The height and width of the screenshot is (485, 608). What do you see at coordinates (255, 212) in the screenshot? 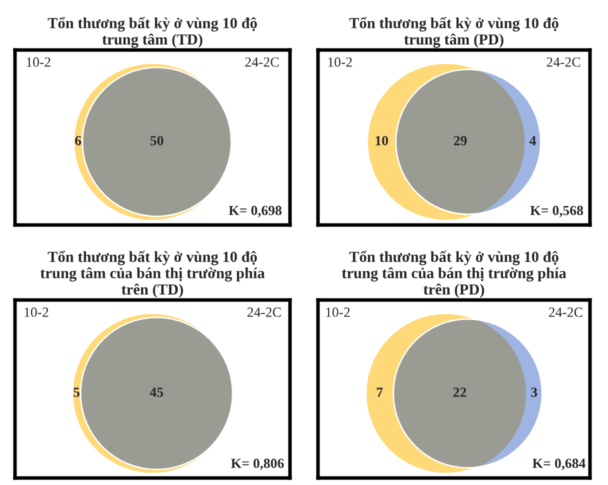
I see `text: K= 0,698` at bounding box center [255, 212].